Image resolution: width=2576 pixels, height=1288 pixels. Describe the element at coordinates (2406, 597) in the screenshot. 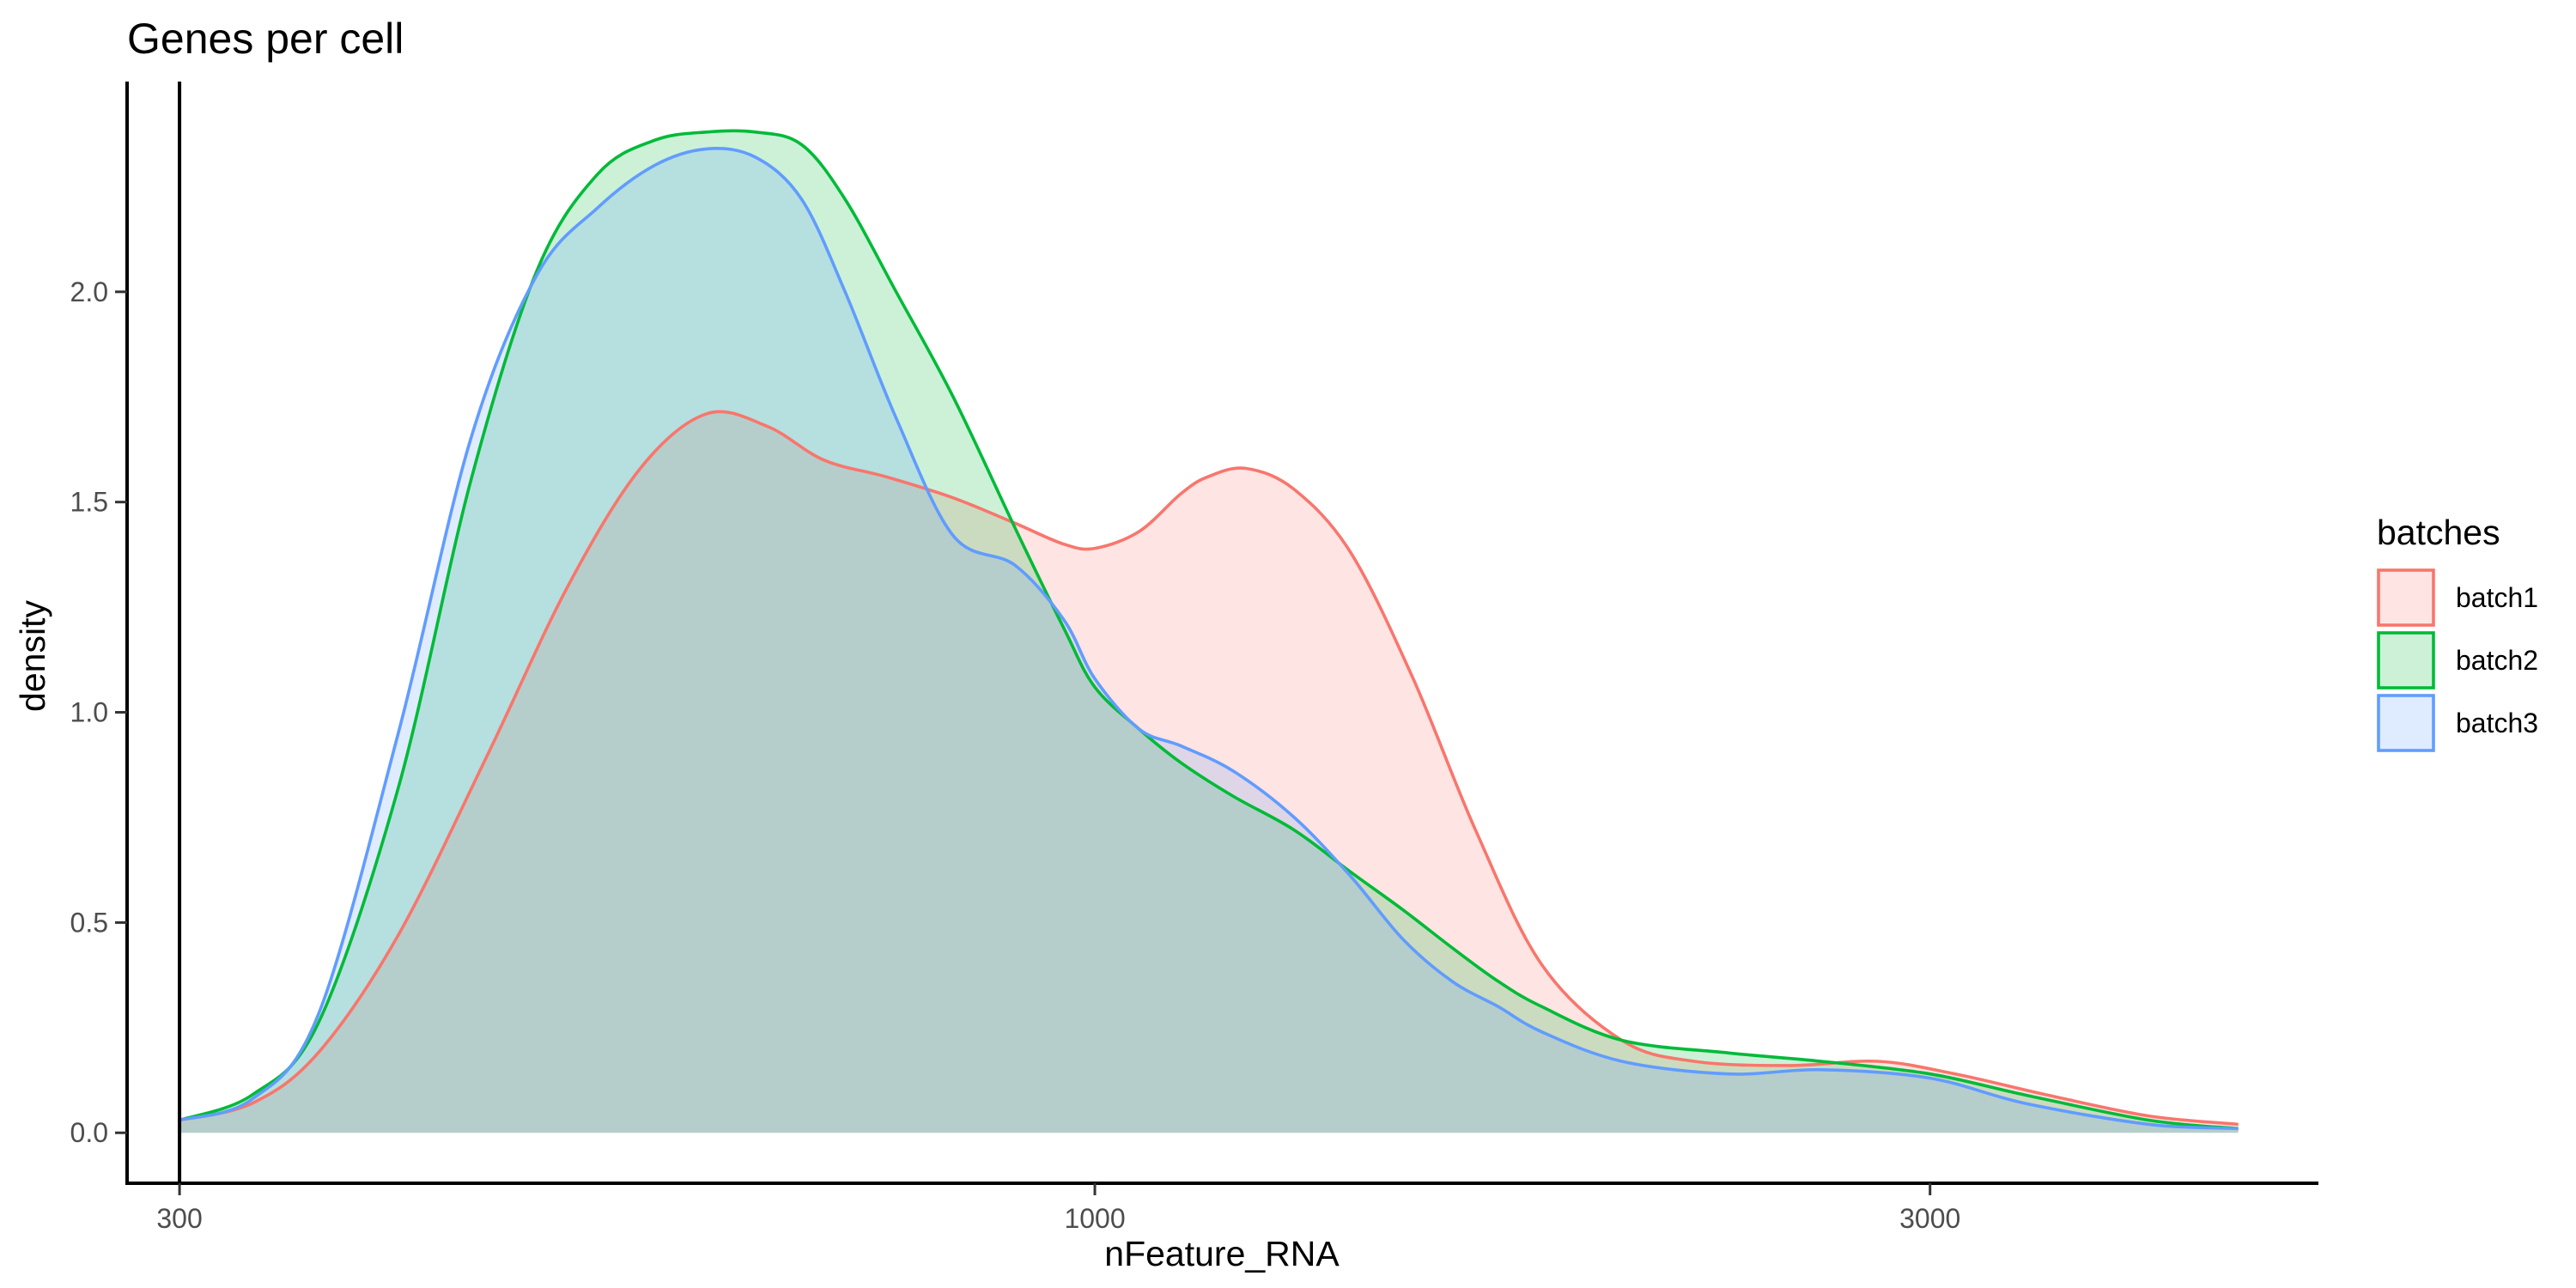

I see `legend-key-batch1` at that location.